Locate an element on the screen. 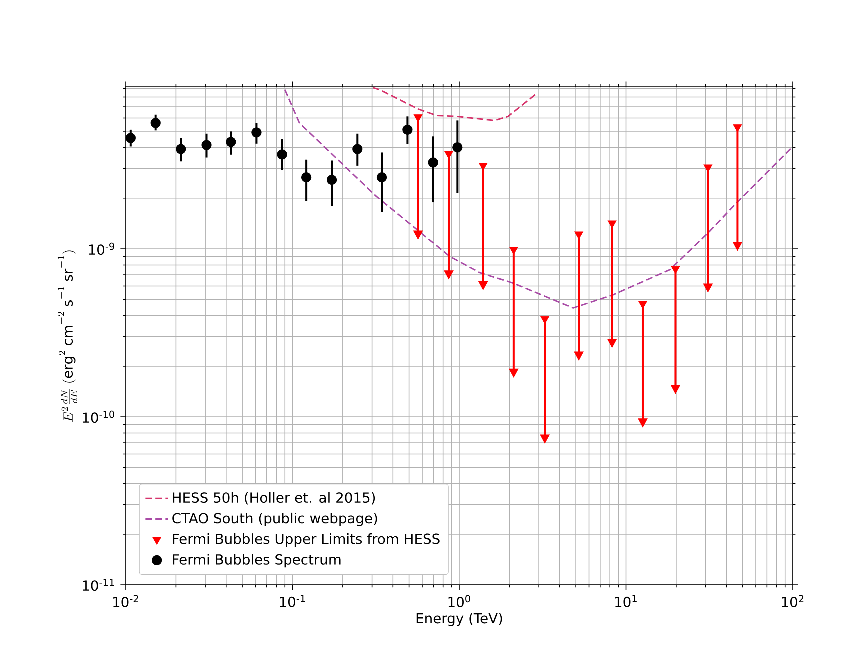 Image resolution: width=866 pixels, height=651 pixels. y-tick-label: 10$^{-9}$ is located at coordinates (101, 249).